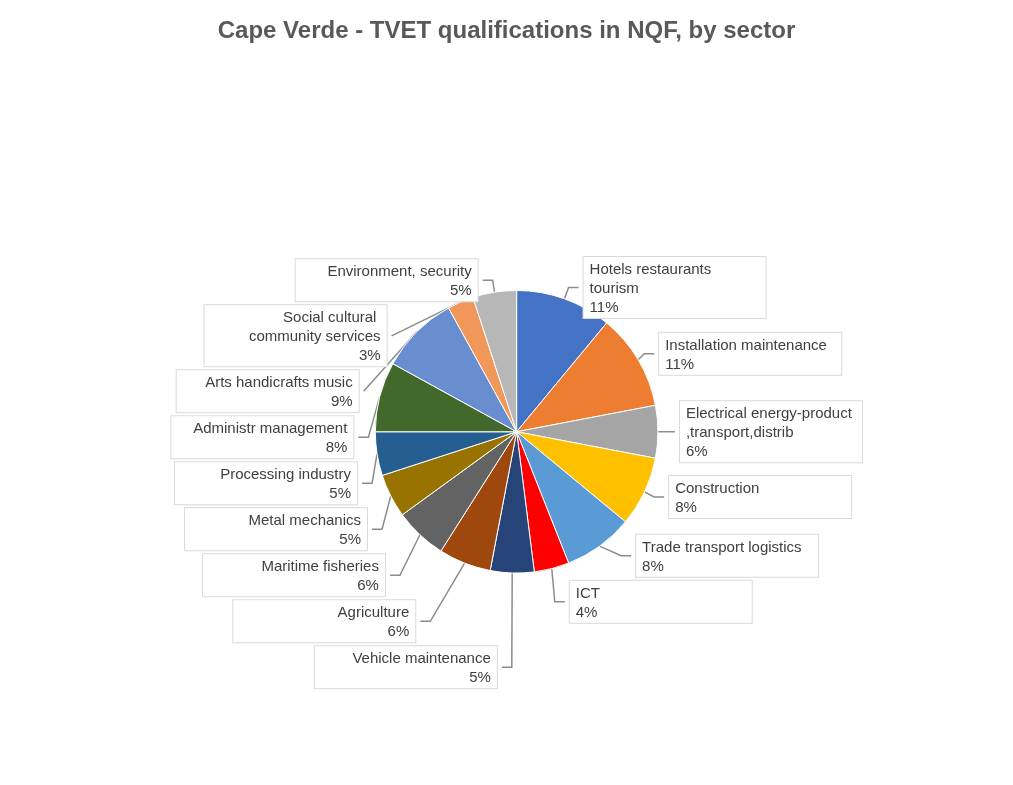 The height and width of the screenshot is (785, 1013). I want to click on slice-label: Hotels restaurants tourism, so click(652, 278).